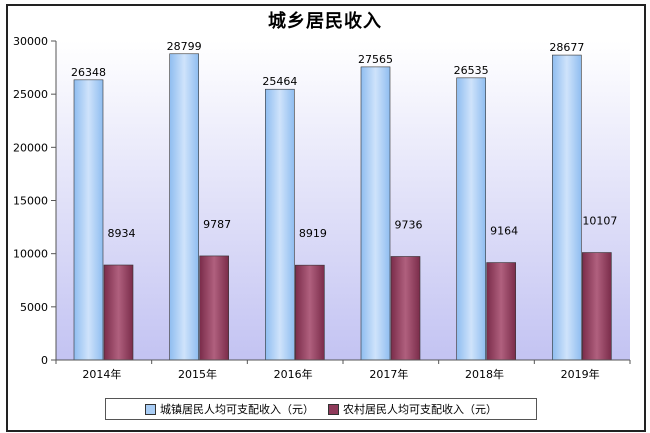  What do you see at coordinates (313, 233) in the screenshot?
I see `data-label-rural-2: 8919` at bounding box center [313, 233].